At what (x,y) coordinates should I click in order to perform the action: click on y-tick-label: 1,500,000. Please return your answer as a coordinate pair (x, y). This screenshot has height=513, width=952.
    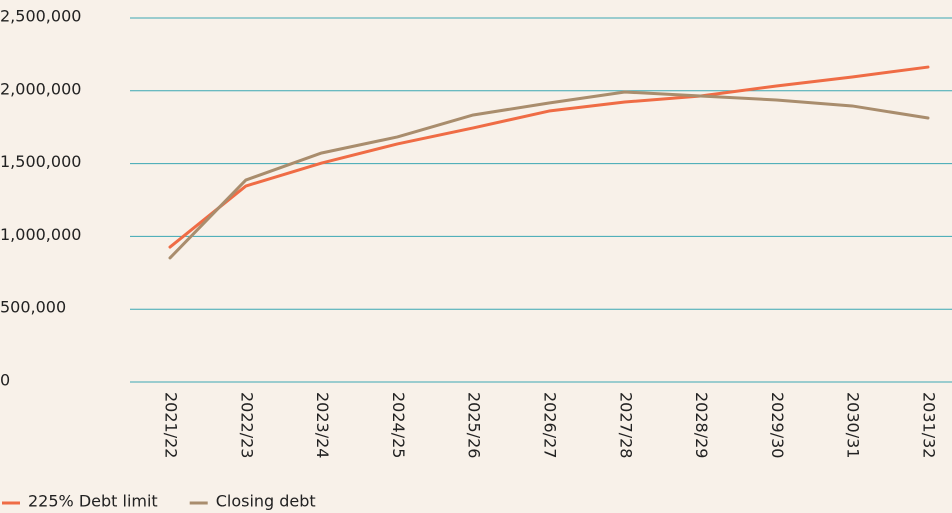
    Looking at the image, I should click on (40, 161).